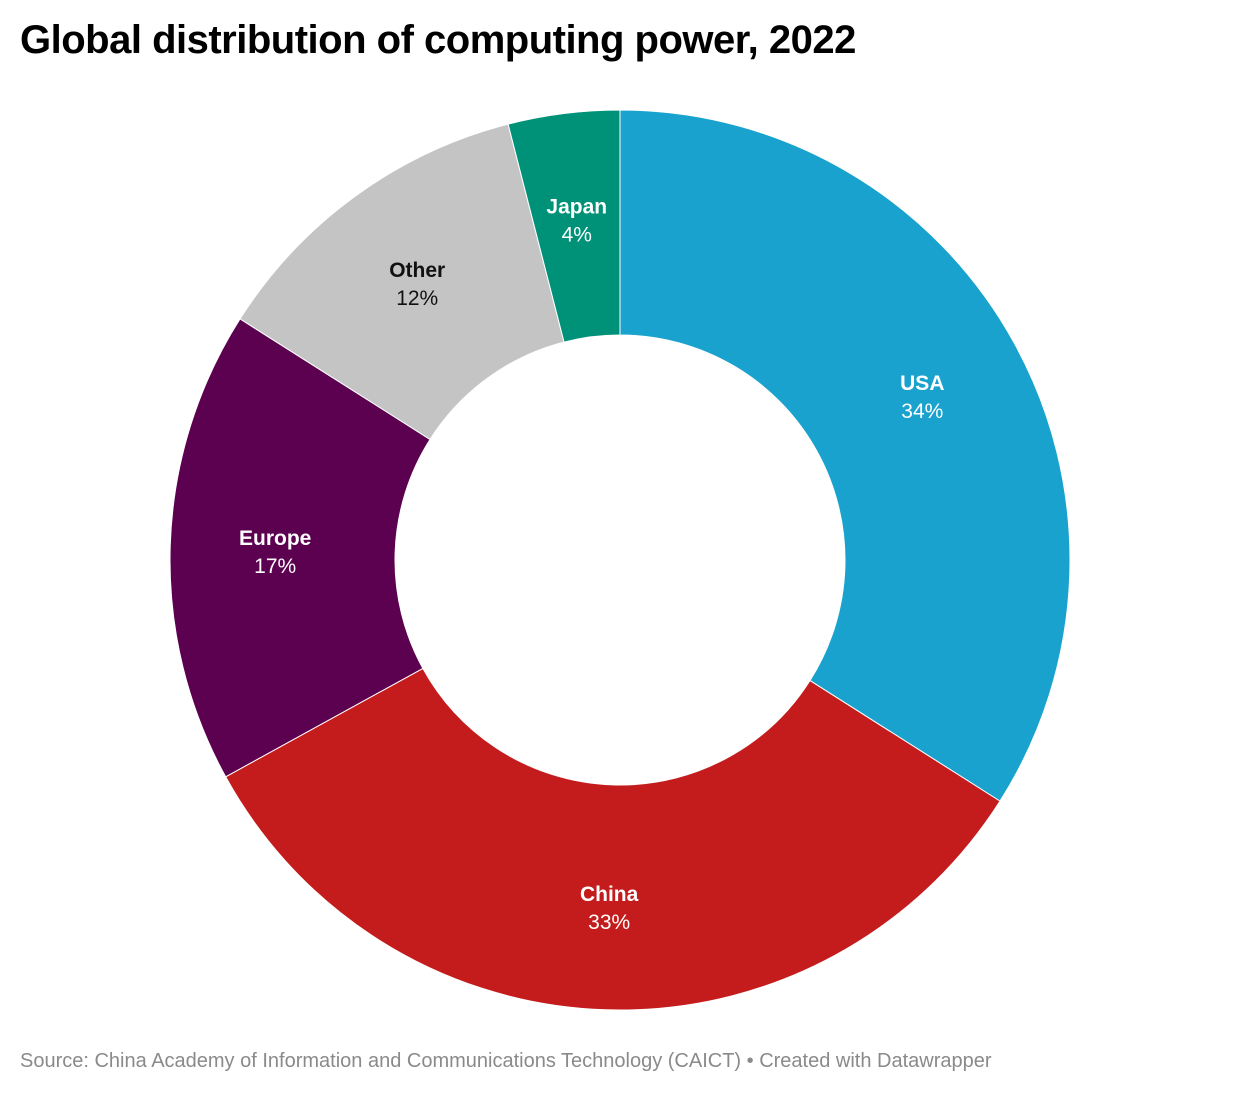  What do you see at coordinates (275, 538) in the screenshot?
I see `slice-label-europe: Europe` at bounding box center [275, 538].